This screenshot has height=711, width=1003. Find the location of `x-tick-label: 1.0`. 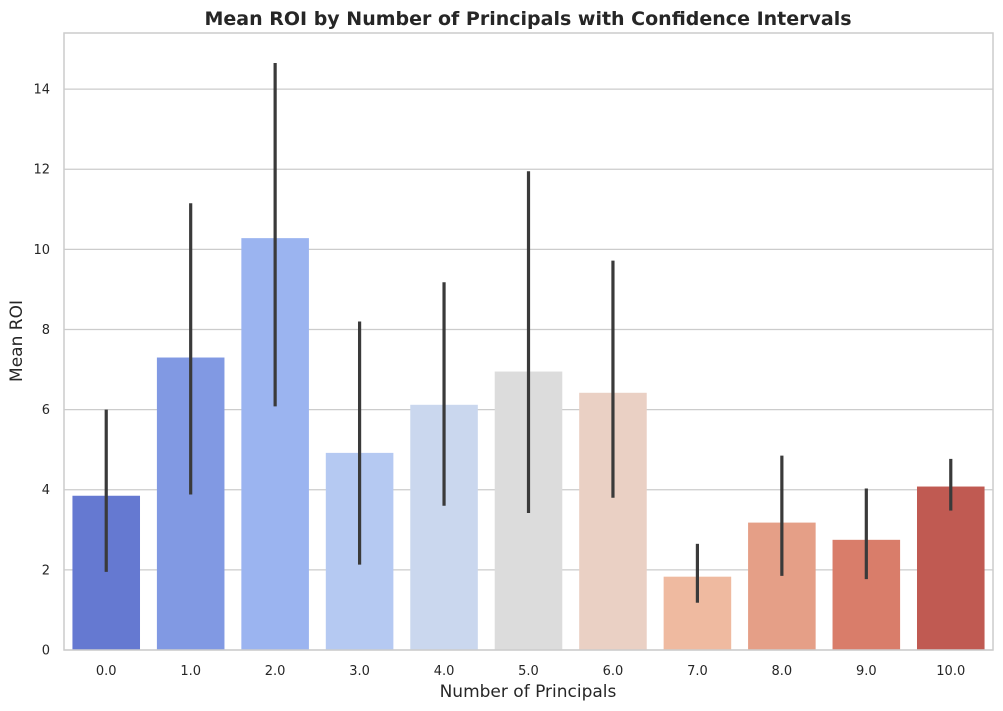

x-tick-label: 1.0 is located at coordinates (190, 671).